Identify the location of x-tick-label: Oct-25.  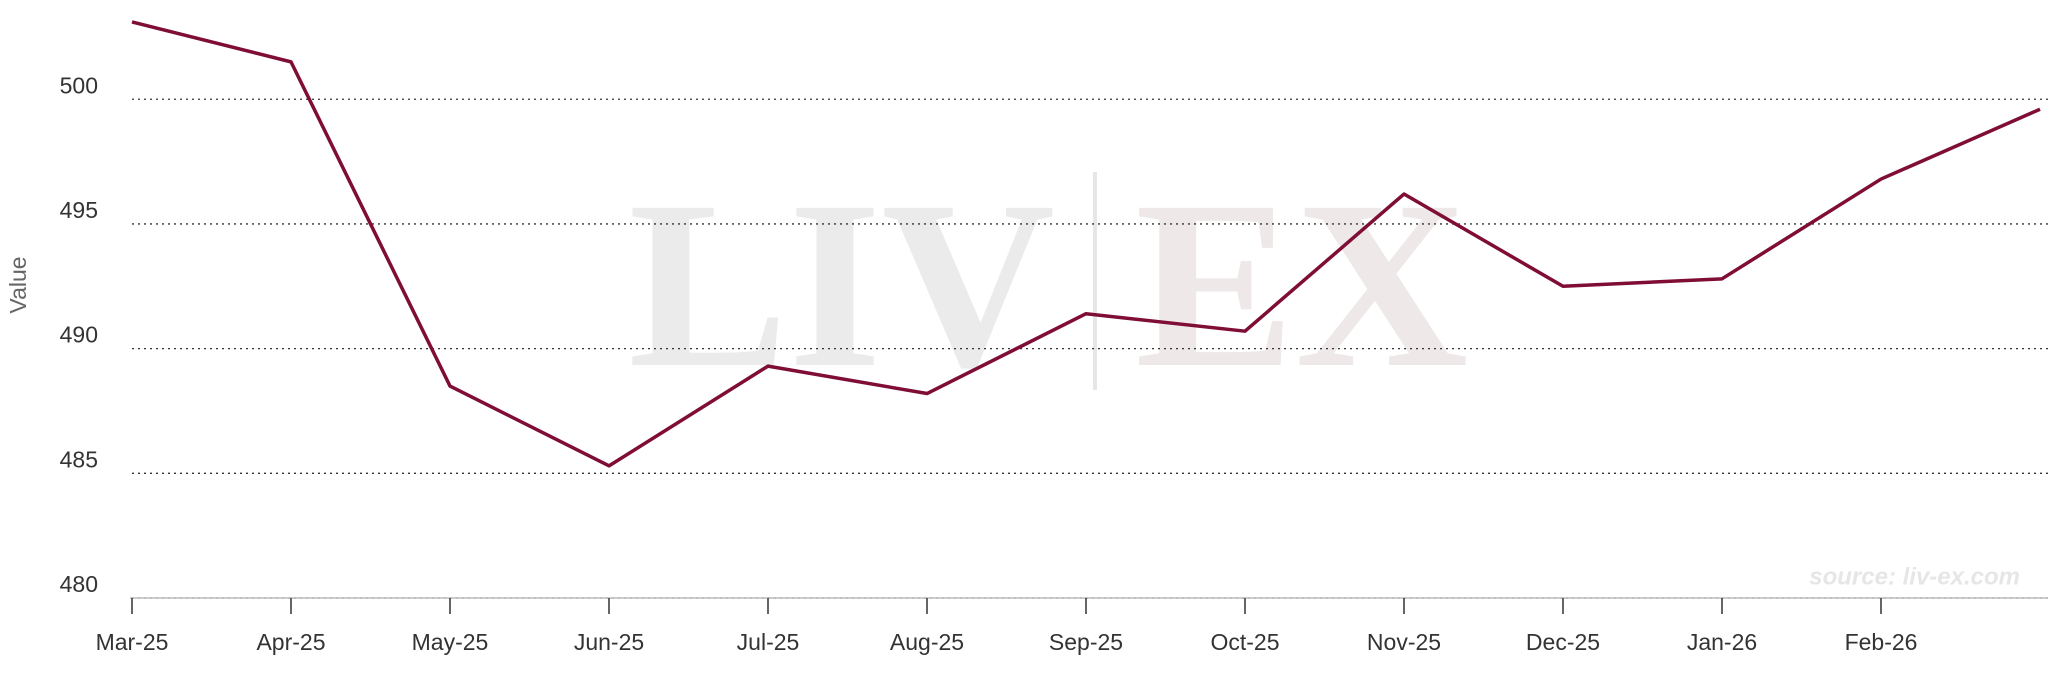
(1244, 642).